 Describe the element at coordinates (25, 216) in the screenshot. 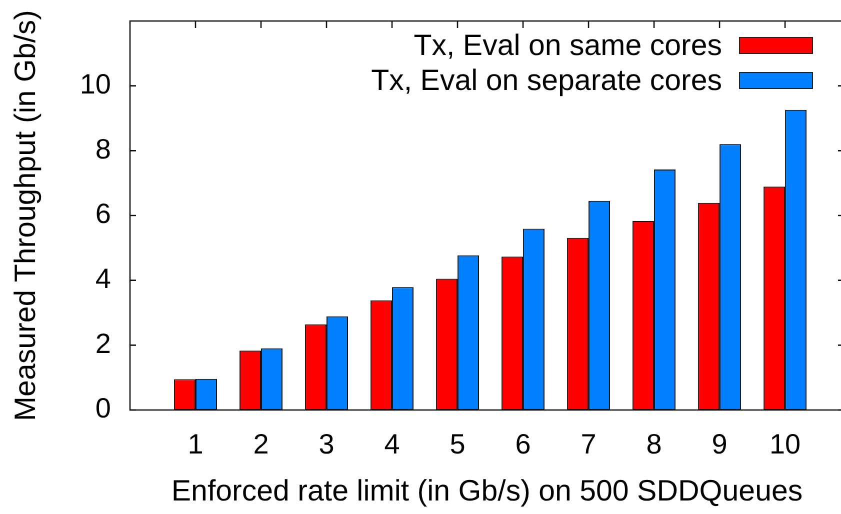

I see `y-axis-title: Measured Throughput (in Gb/s)` at that location.